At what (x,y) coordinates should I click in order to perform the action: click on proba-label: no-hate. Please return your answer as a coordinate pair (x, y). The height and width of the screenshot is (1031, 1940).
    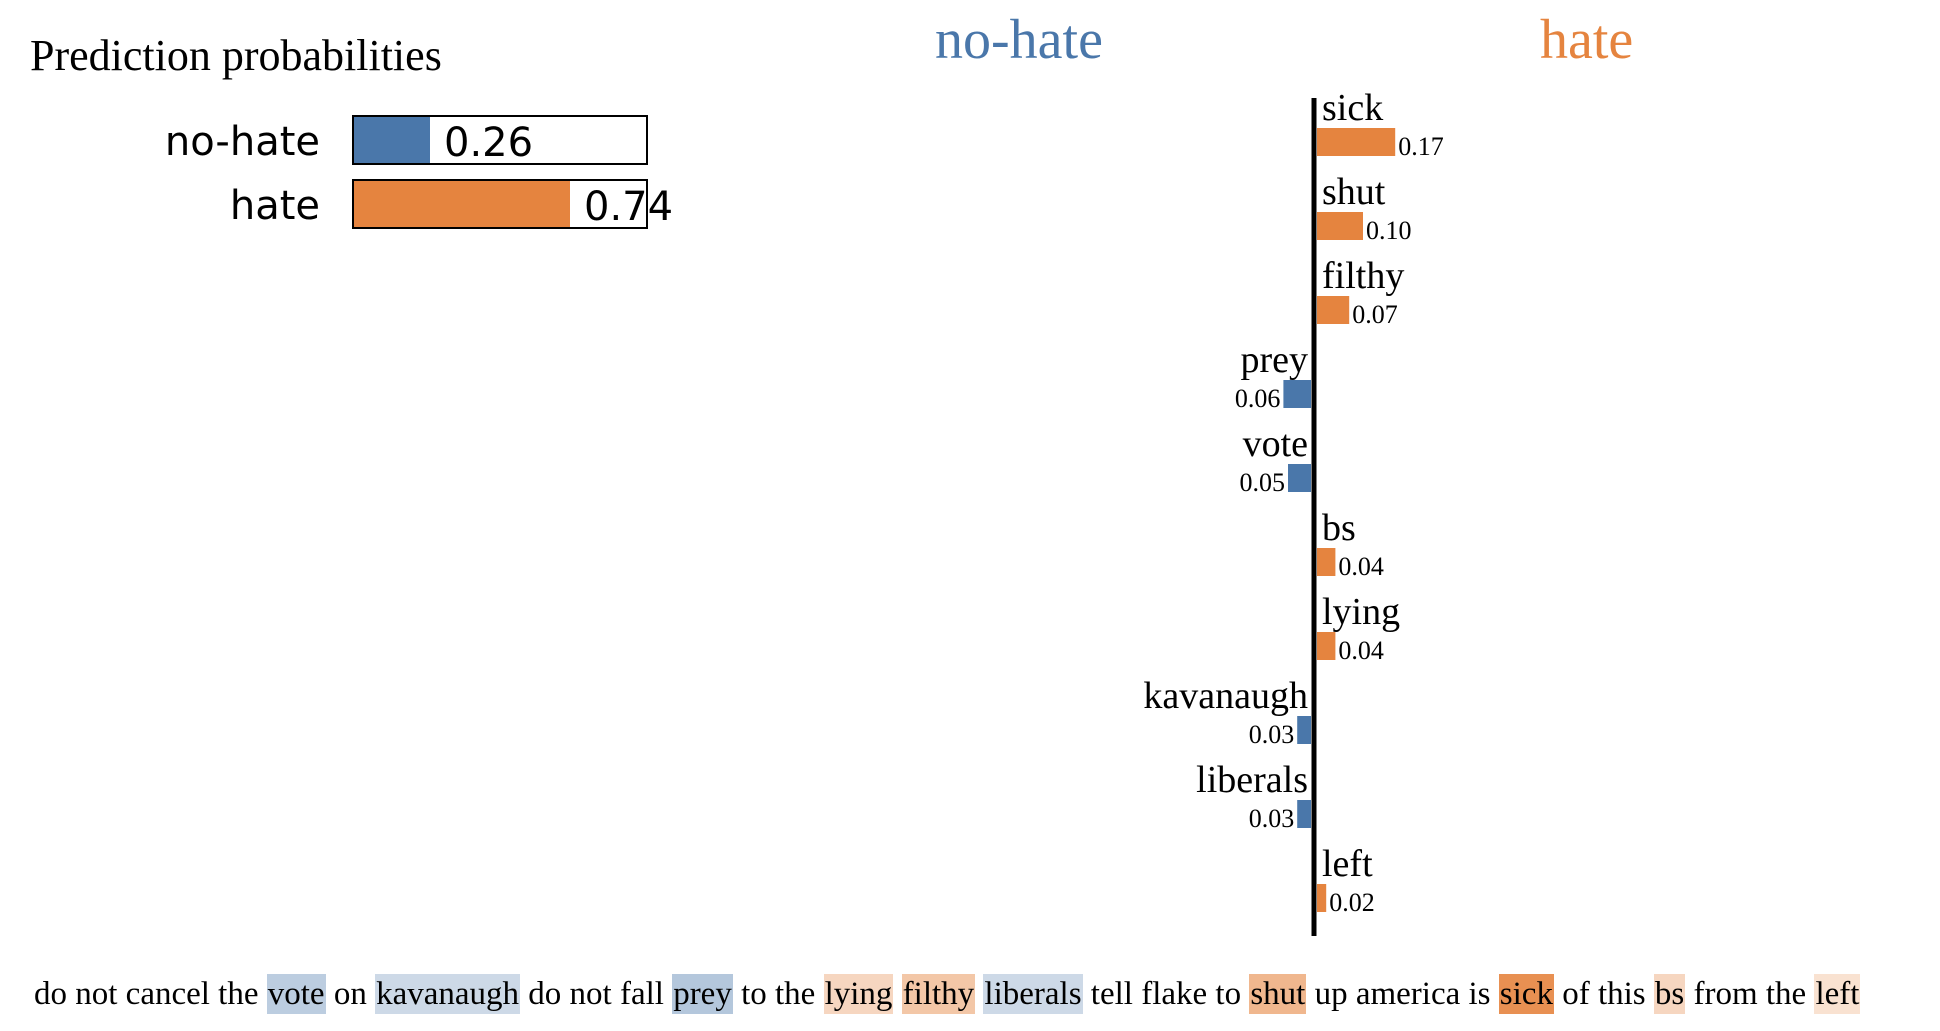
    Looking at the image, I should click on (242, 142).